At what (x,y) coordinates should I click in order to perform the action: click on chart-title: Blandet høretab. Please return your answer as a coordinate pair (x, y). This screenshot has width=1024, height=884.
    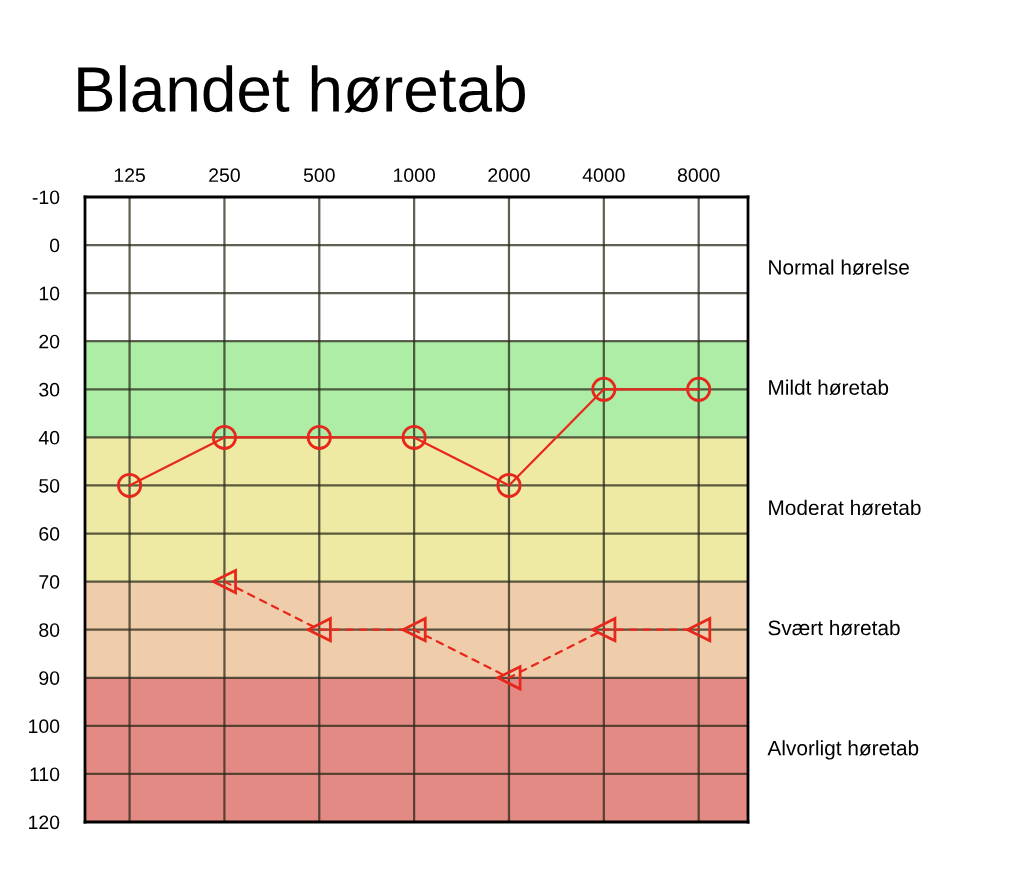
    Looking at the image, I should click on (301, 89).